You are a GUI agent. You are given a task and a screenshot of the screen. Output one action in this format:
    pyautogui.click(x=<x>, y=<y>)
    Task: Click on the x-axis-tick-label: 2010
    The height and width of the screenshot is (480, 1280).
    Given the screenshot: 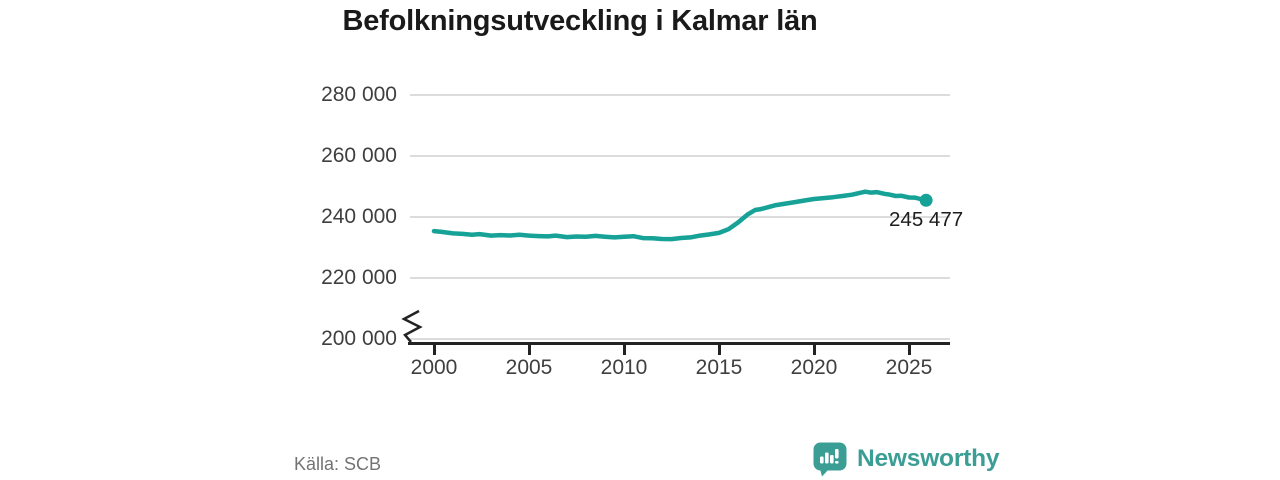 What is the action you would take?
    pyautogui.click(x=624, y=367)
    